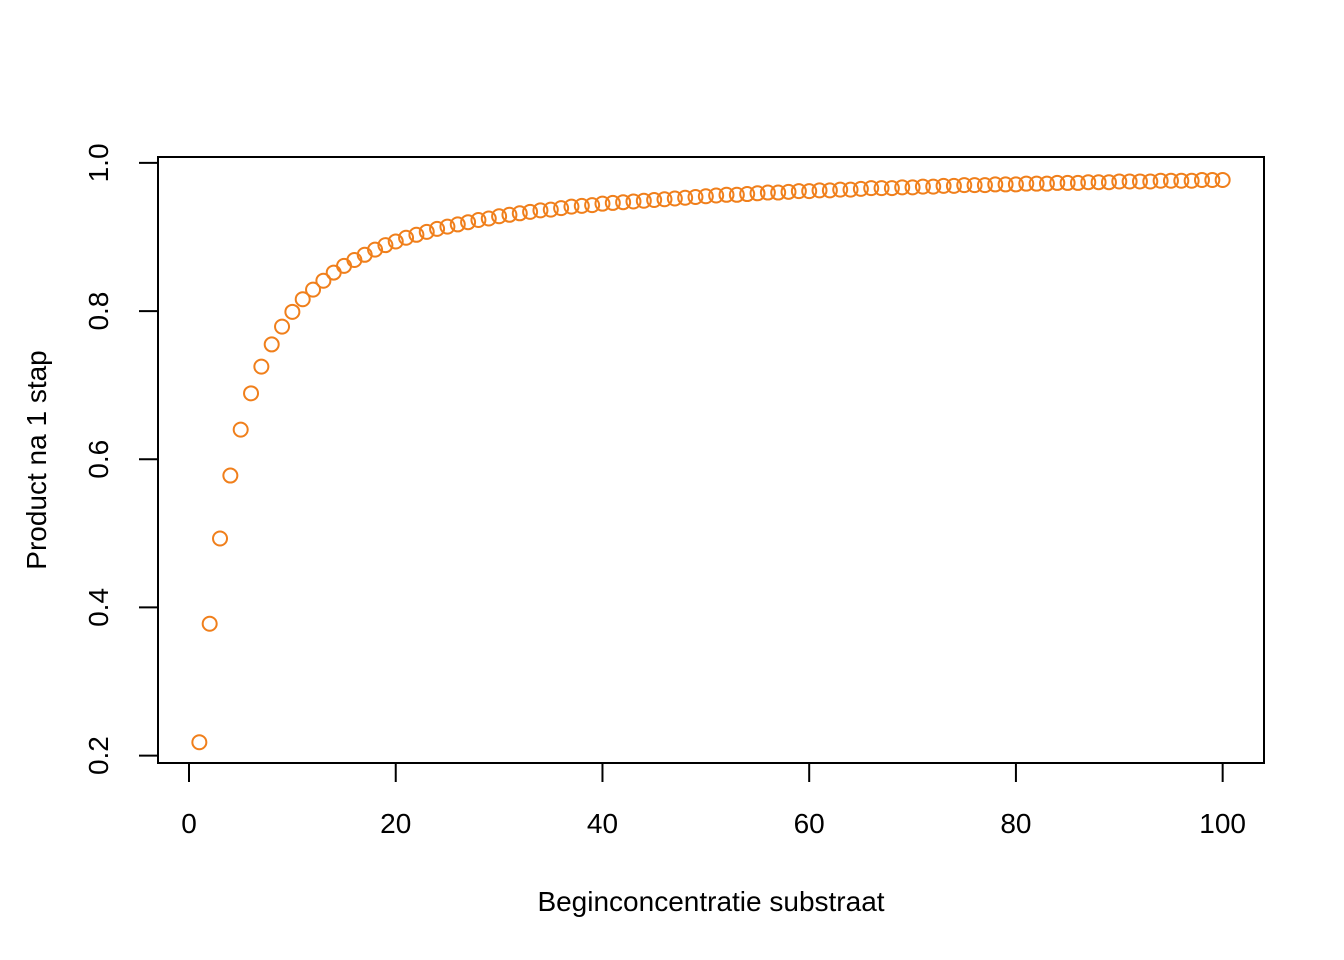 This screenshot has width=1344, height=960. Describe the element at coordinates (98, 755) in the screenshot. I see `y-tick-label: 0.2` at that location.